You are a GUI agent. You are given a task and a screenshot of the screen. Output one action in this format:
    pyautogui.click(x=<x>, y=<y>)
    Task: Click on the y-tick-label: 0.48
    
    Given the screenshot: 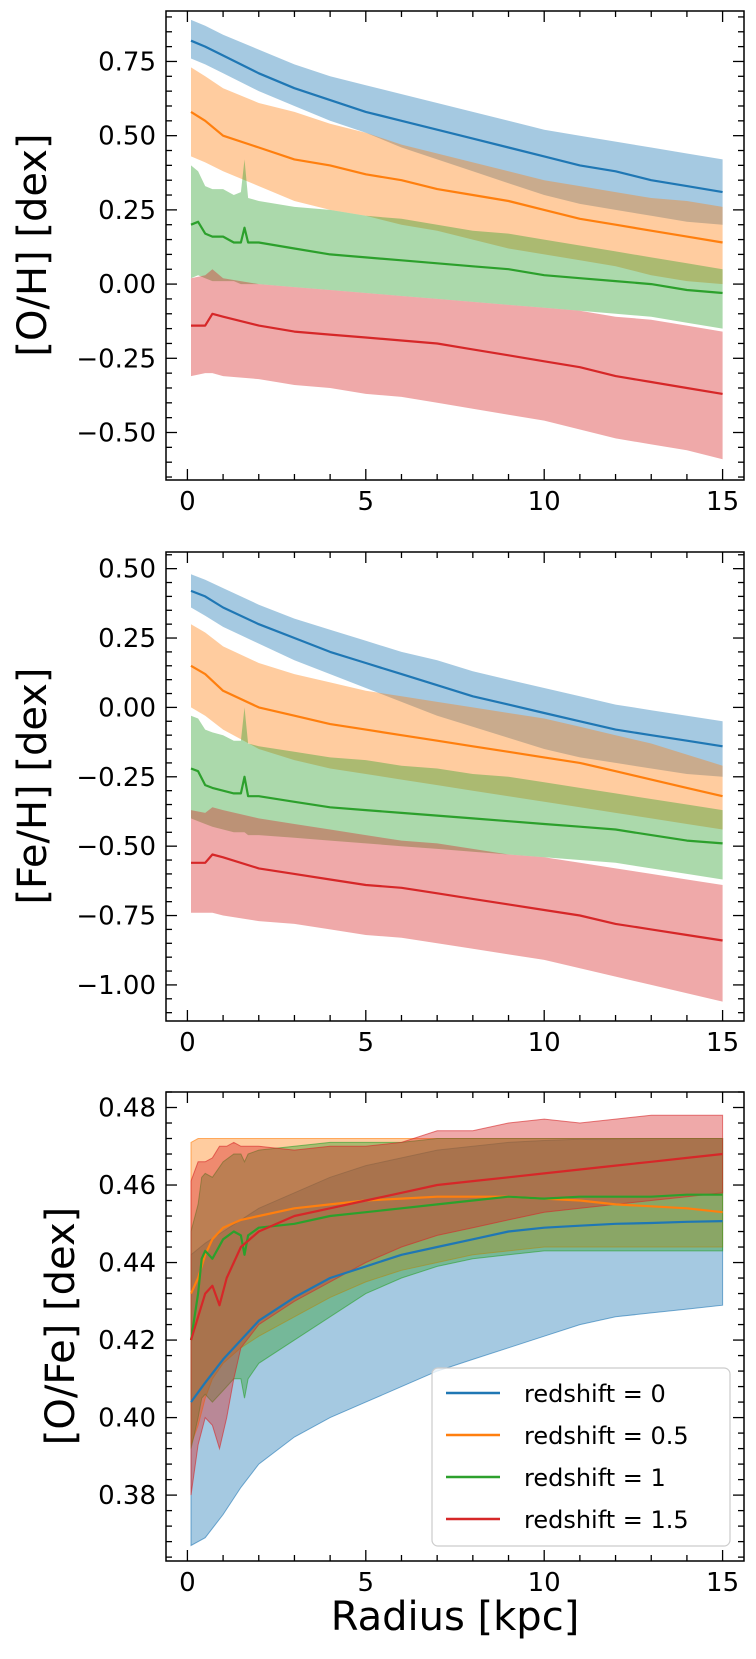 What is the action you would take?
    pyautogui.click(x=127, y=1109)
    